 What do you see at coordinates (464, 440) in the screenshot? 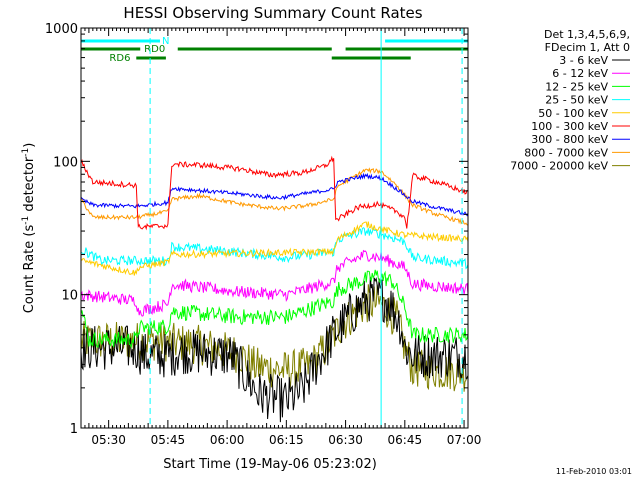
I see `x-tick-label: 07:00` at bounding box center [464, 440].